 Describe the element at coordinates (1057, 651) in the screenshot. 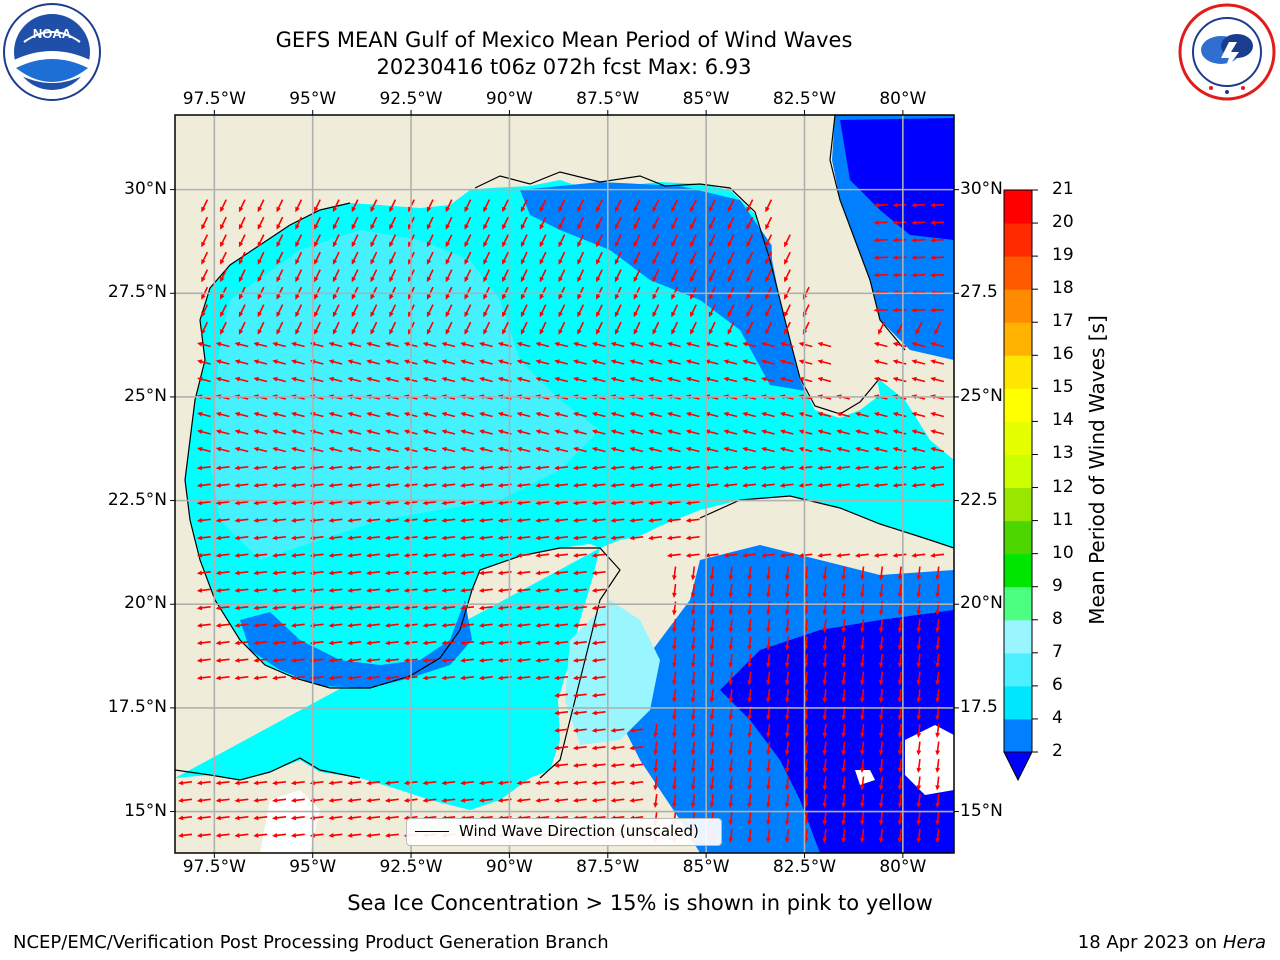

I see `colorbar-label-3: 7` at that location.